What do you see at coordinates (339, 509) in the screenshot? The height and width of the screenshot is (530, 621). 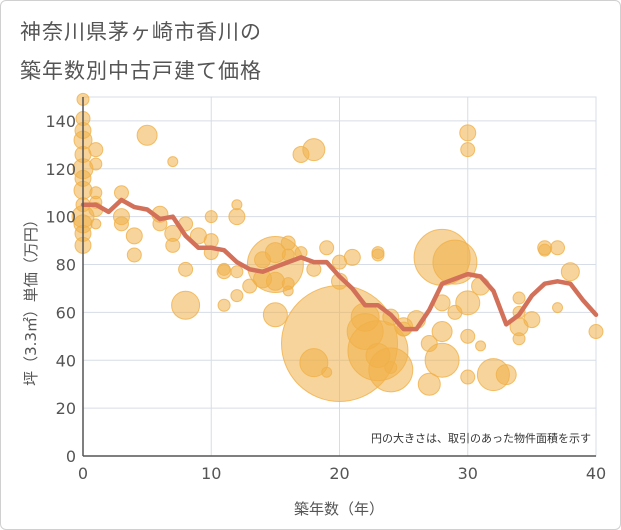 I see `x-axis-label: 築年数（年）` at bounding box center [339, 509].